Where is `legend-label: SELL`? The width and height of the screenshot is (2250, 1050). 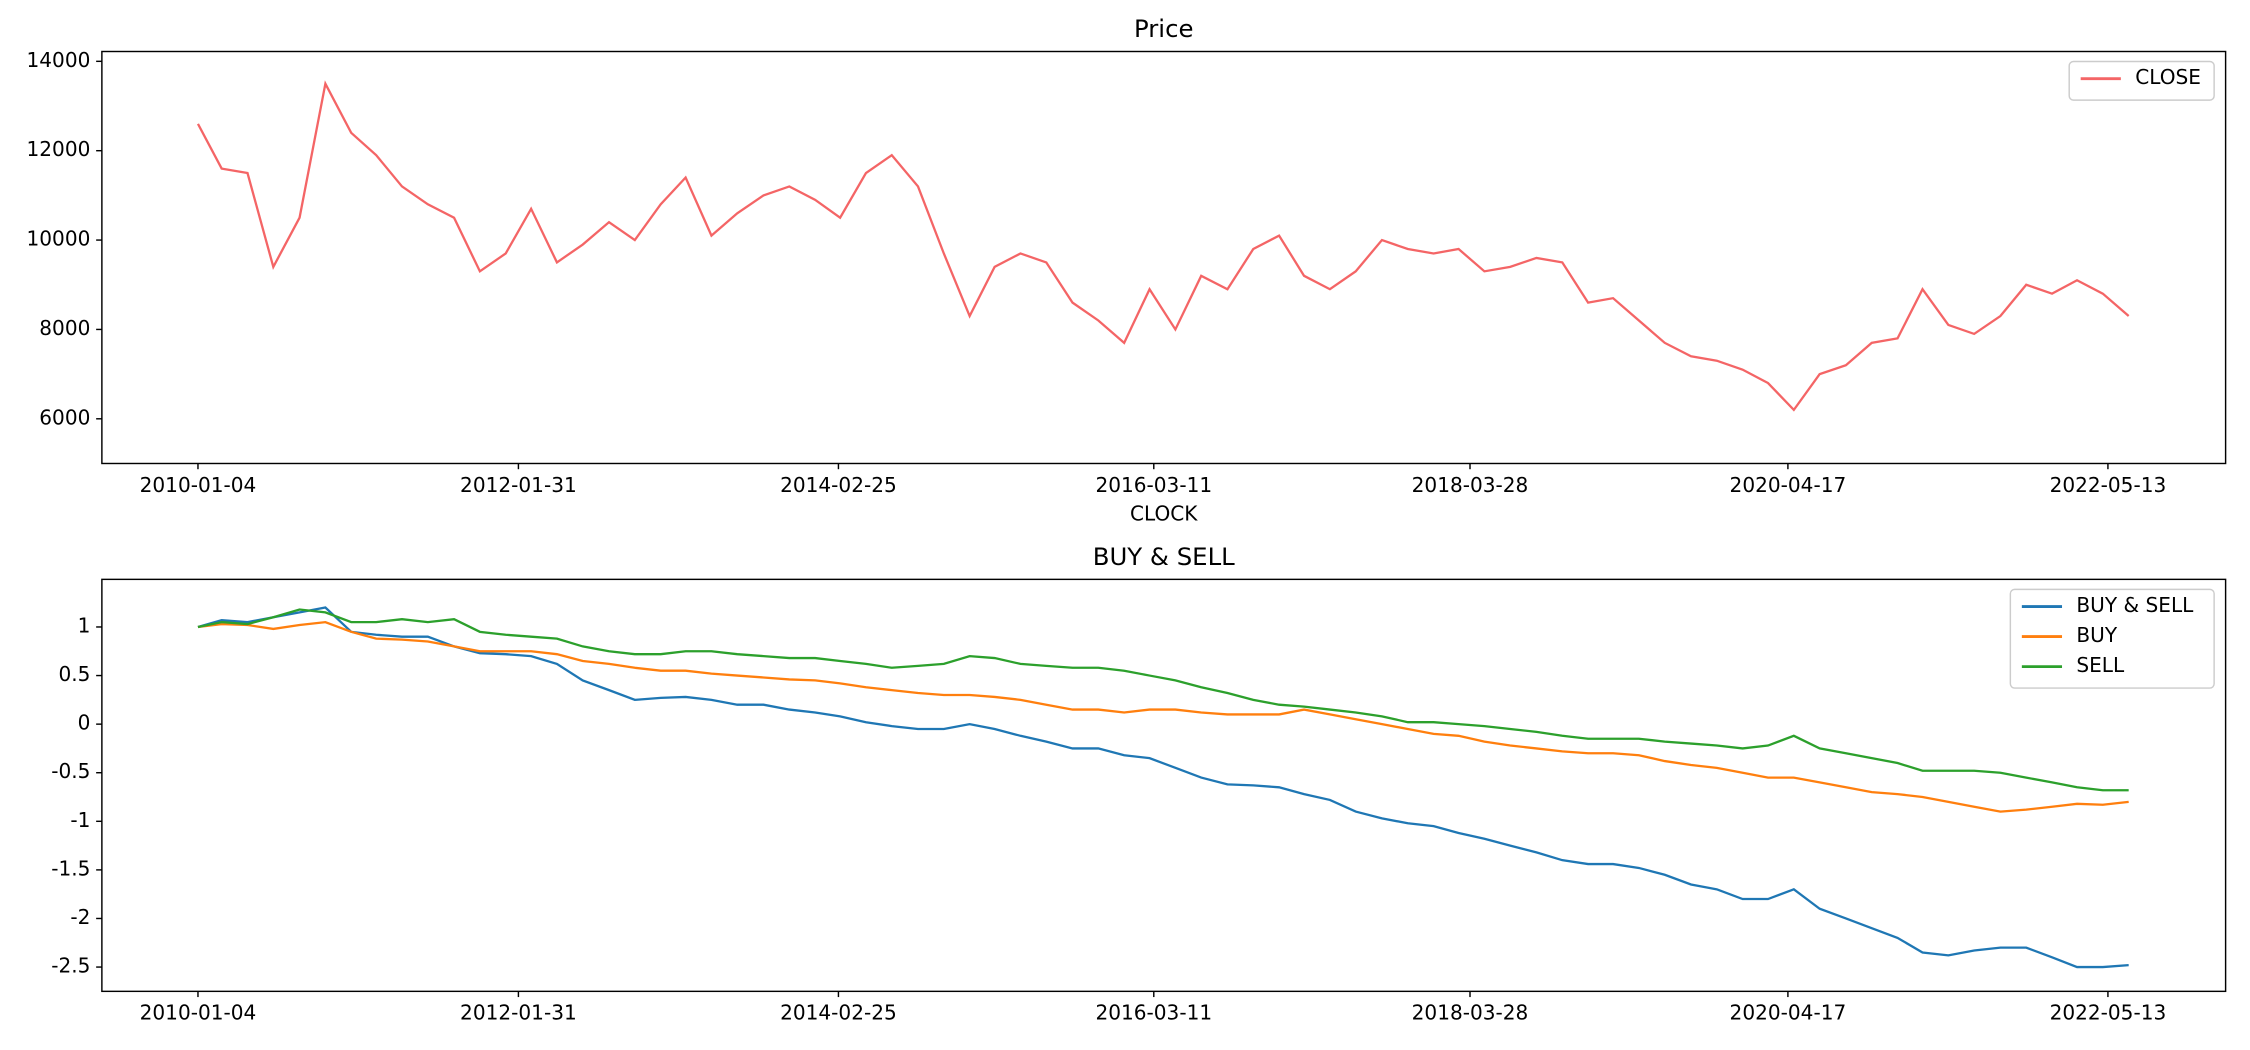
legend-label: SELL is located at coordinates (2100, 665).